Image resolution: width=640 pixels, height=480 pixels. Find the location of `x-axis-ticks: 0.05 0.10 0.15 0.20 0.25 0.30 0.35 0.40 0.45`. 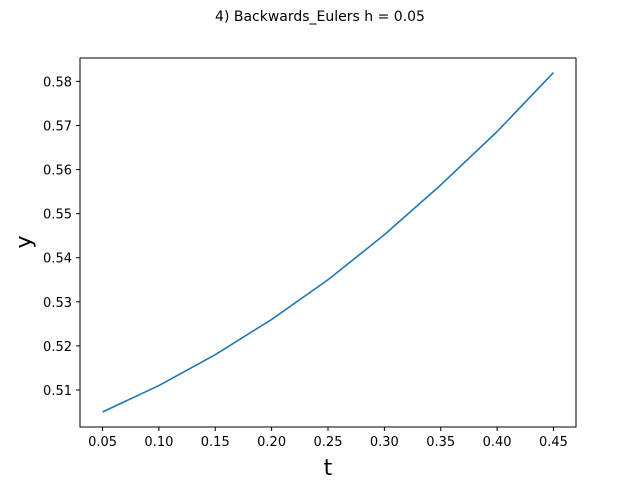

x-axis-ticks: 0.05 0.10 0.15 0.20 0.25 0.30 0.35 0.40 0.45 is located at coordinates (328, 438).